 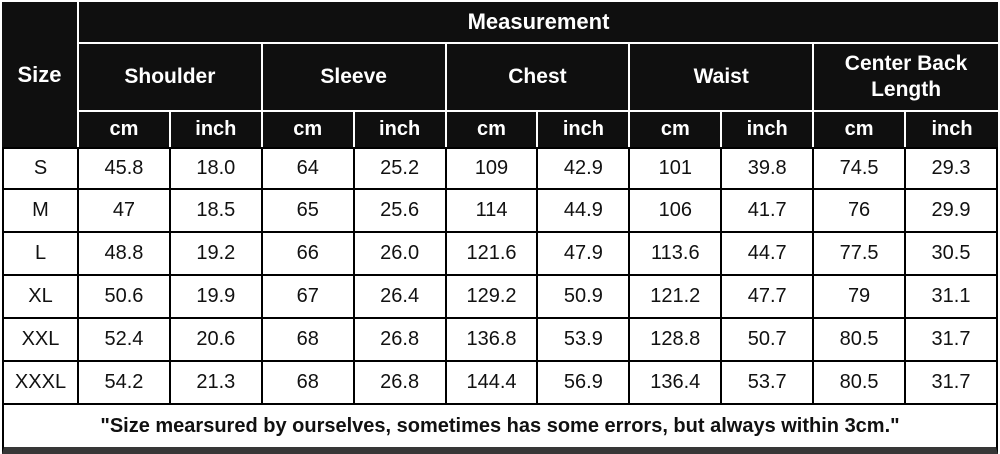 I want to click on measurement-value: 106, so click(x=676, y=211).